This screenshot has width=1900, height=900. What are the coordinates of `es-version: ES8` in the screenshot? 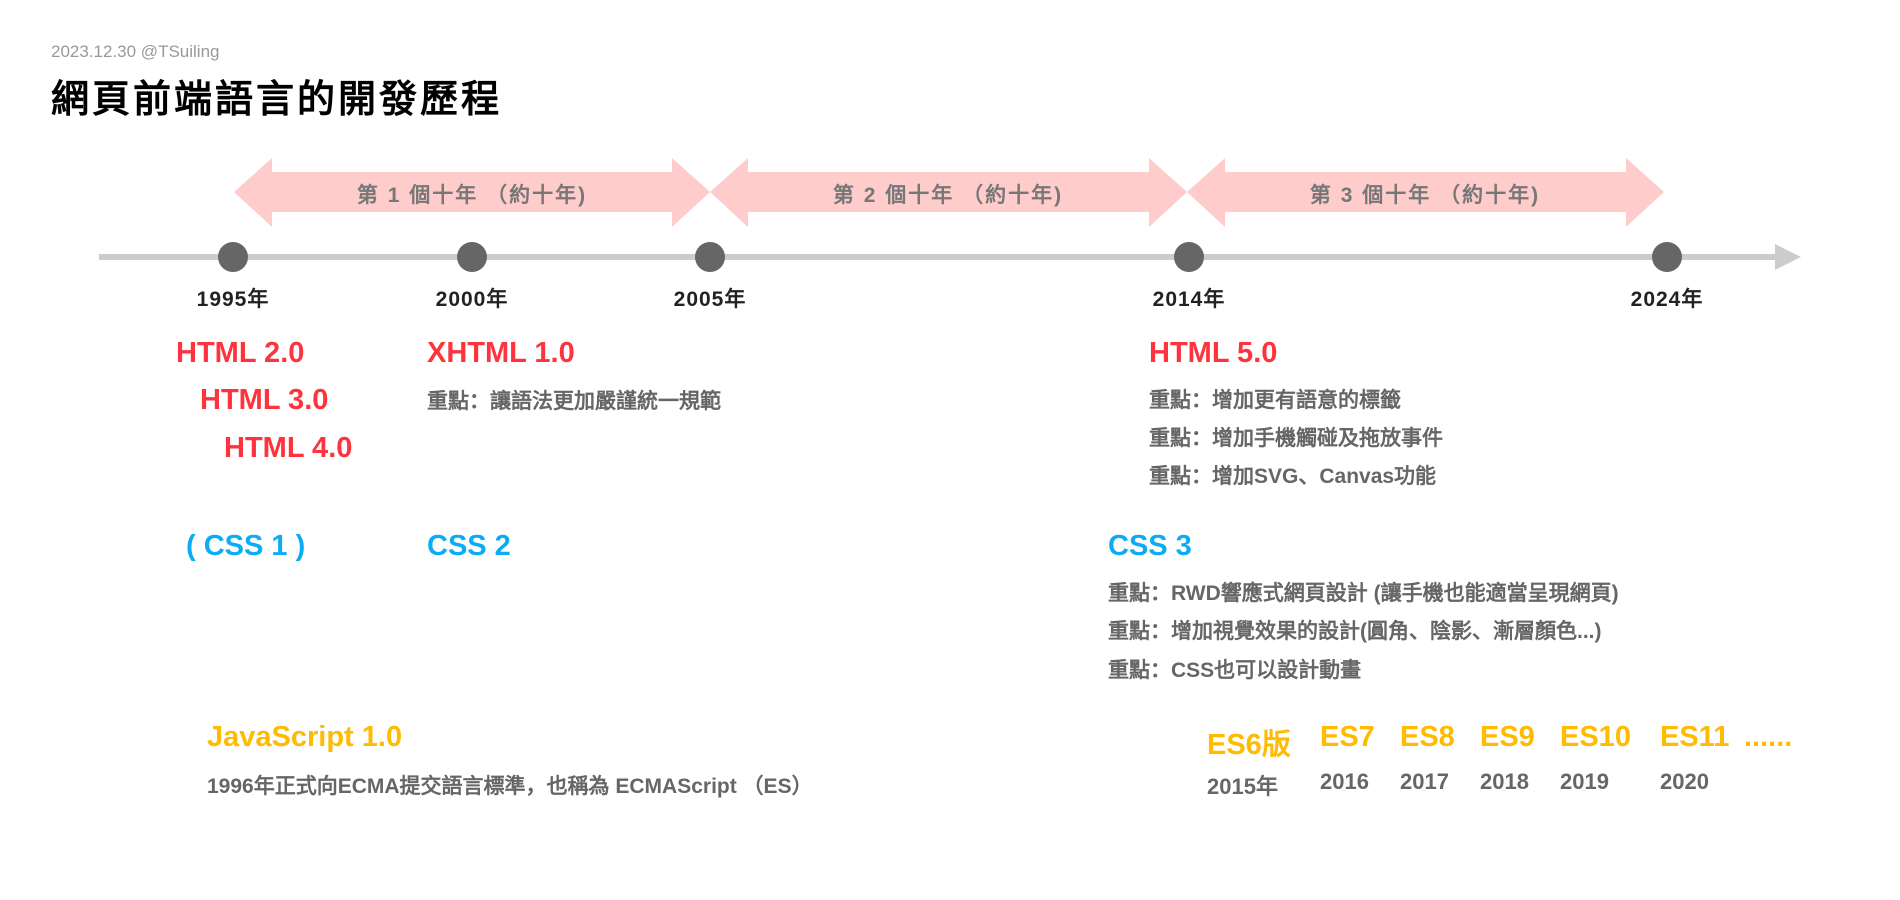 It's located at (1427, 737).